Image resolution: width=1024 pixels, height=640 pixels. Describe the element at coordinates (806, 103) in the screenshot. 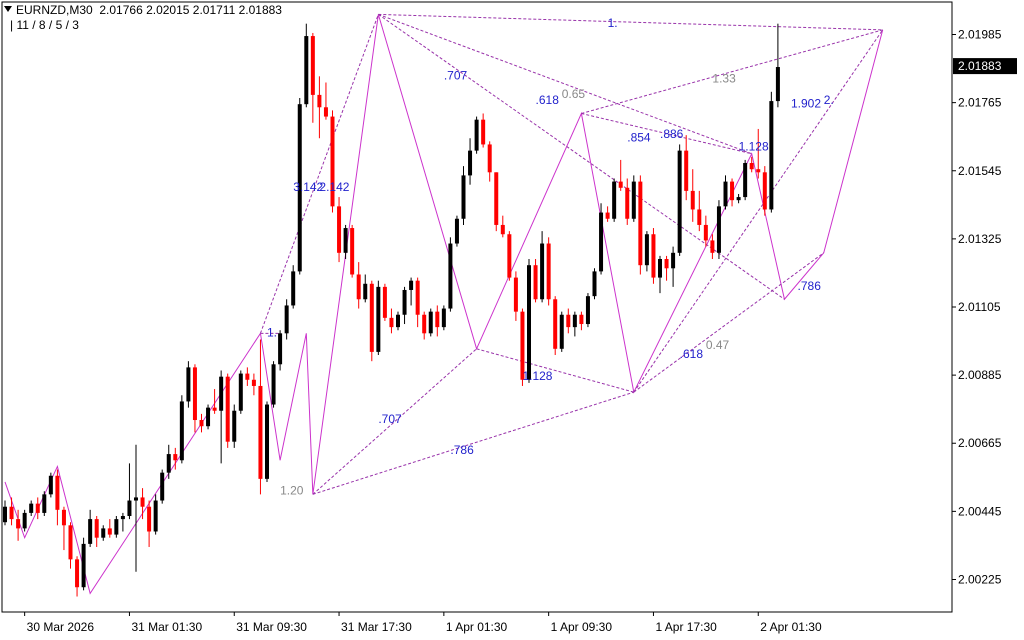

I see `fib-level-label: 1.902` at that location.